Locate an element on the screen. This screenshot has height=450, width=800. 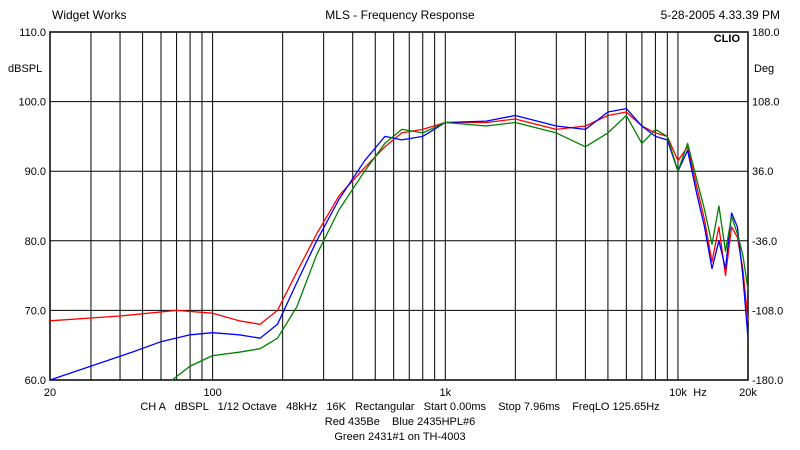
x-tick-label: 20 is located at coordinates (50, 393).